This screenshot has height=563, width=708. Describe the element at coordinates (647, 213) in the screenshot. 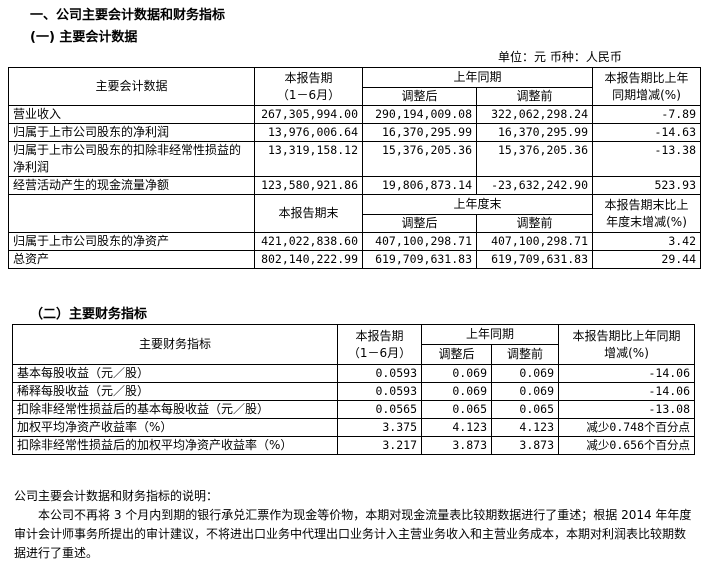

I see `header-change-2: 本报告期末比上 年度末增减(%)` at that location.